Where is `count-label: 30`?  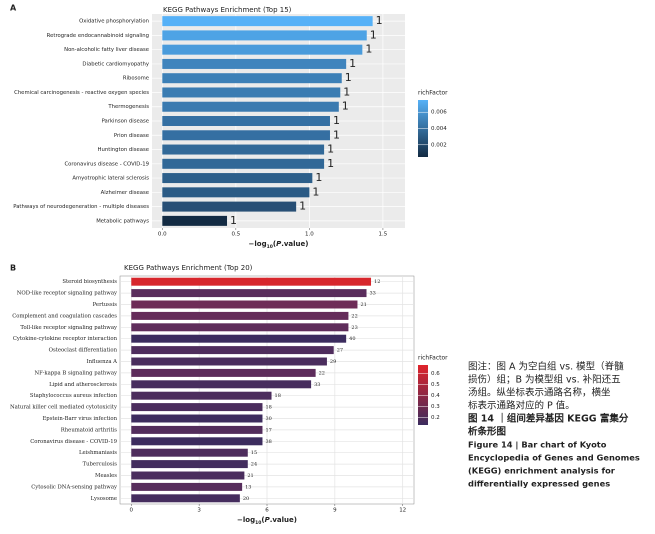 count-label: 30 is located at coordinates (268, 419).